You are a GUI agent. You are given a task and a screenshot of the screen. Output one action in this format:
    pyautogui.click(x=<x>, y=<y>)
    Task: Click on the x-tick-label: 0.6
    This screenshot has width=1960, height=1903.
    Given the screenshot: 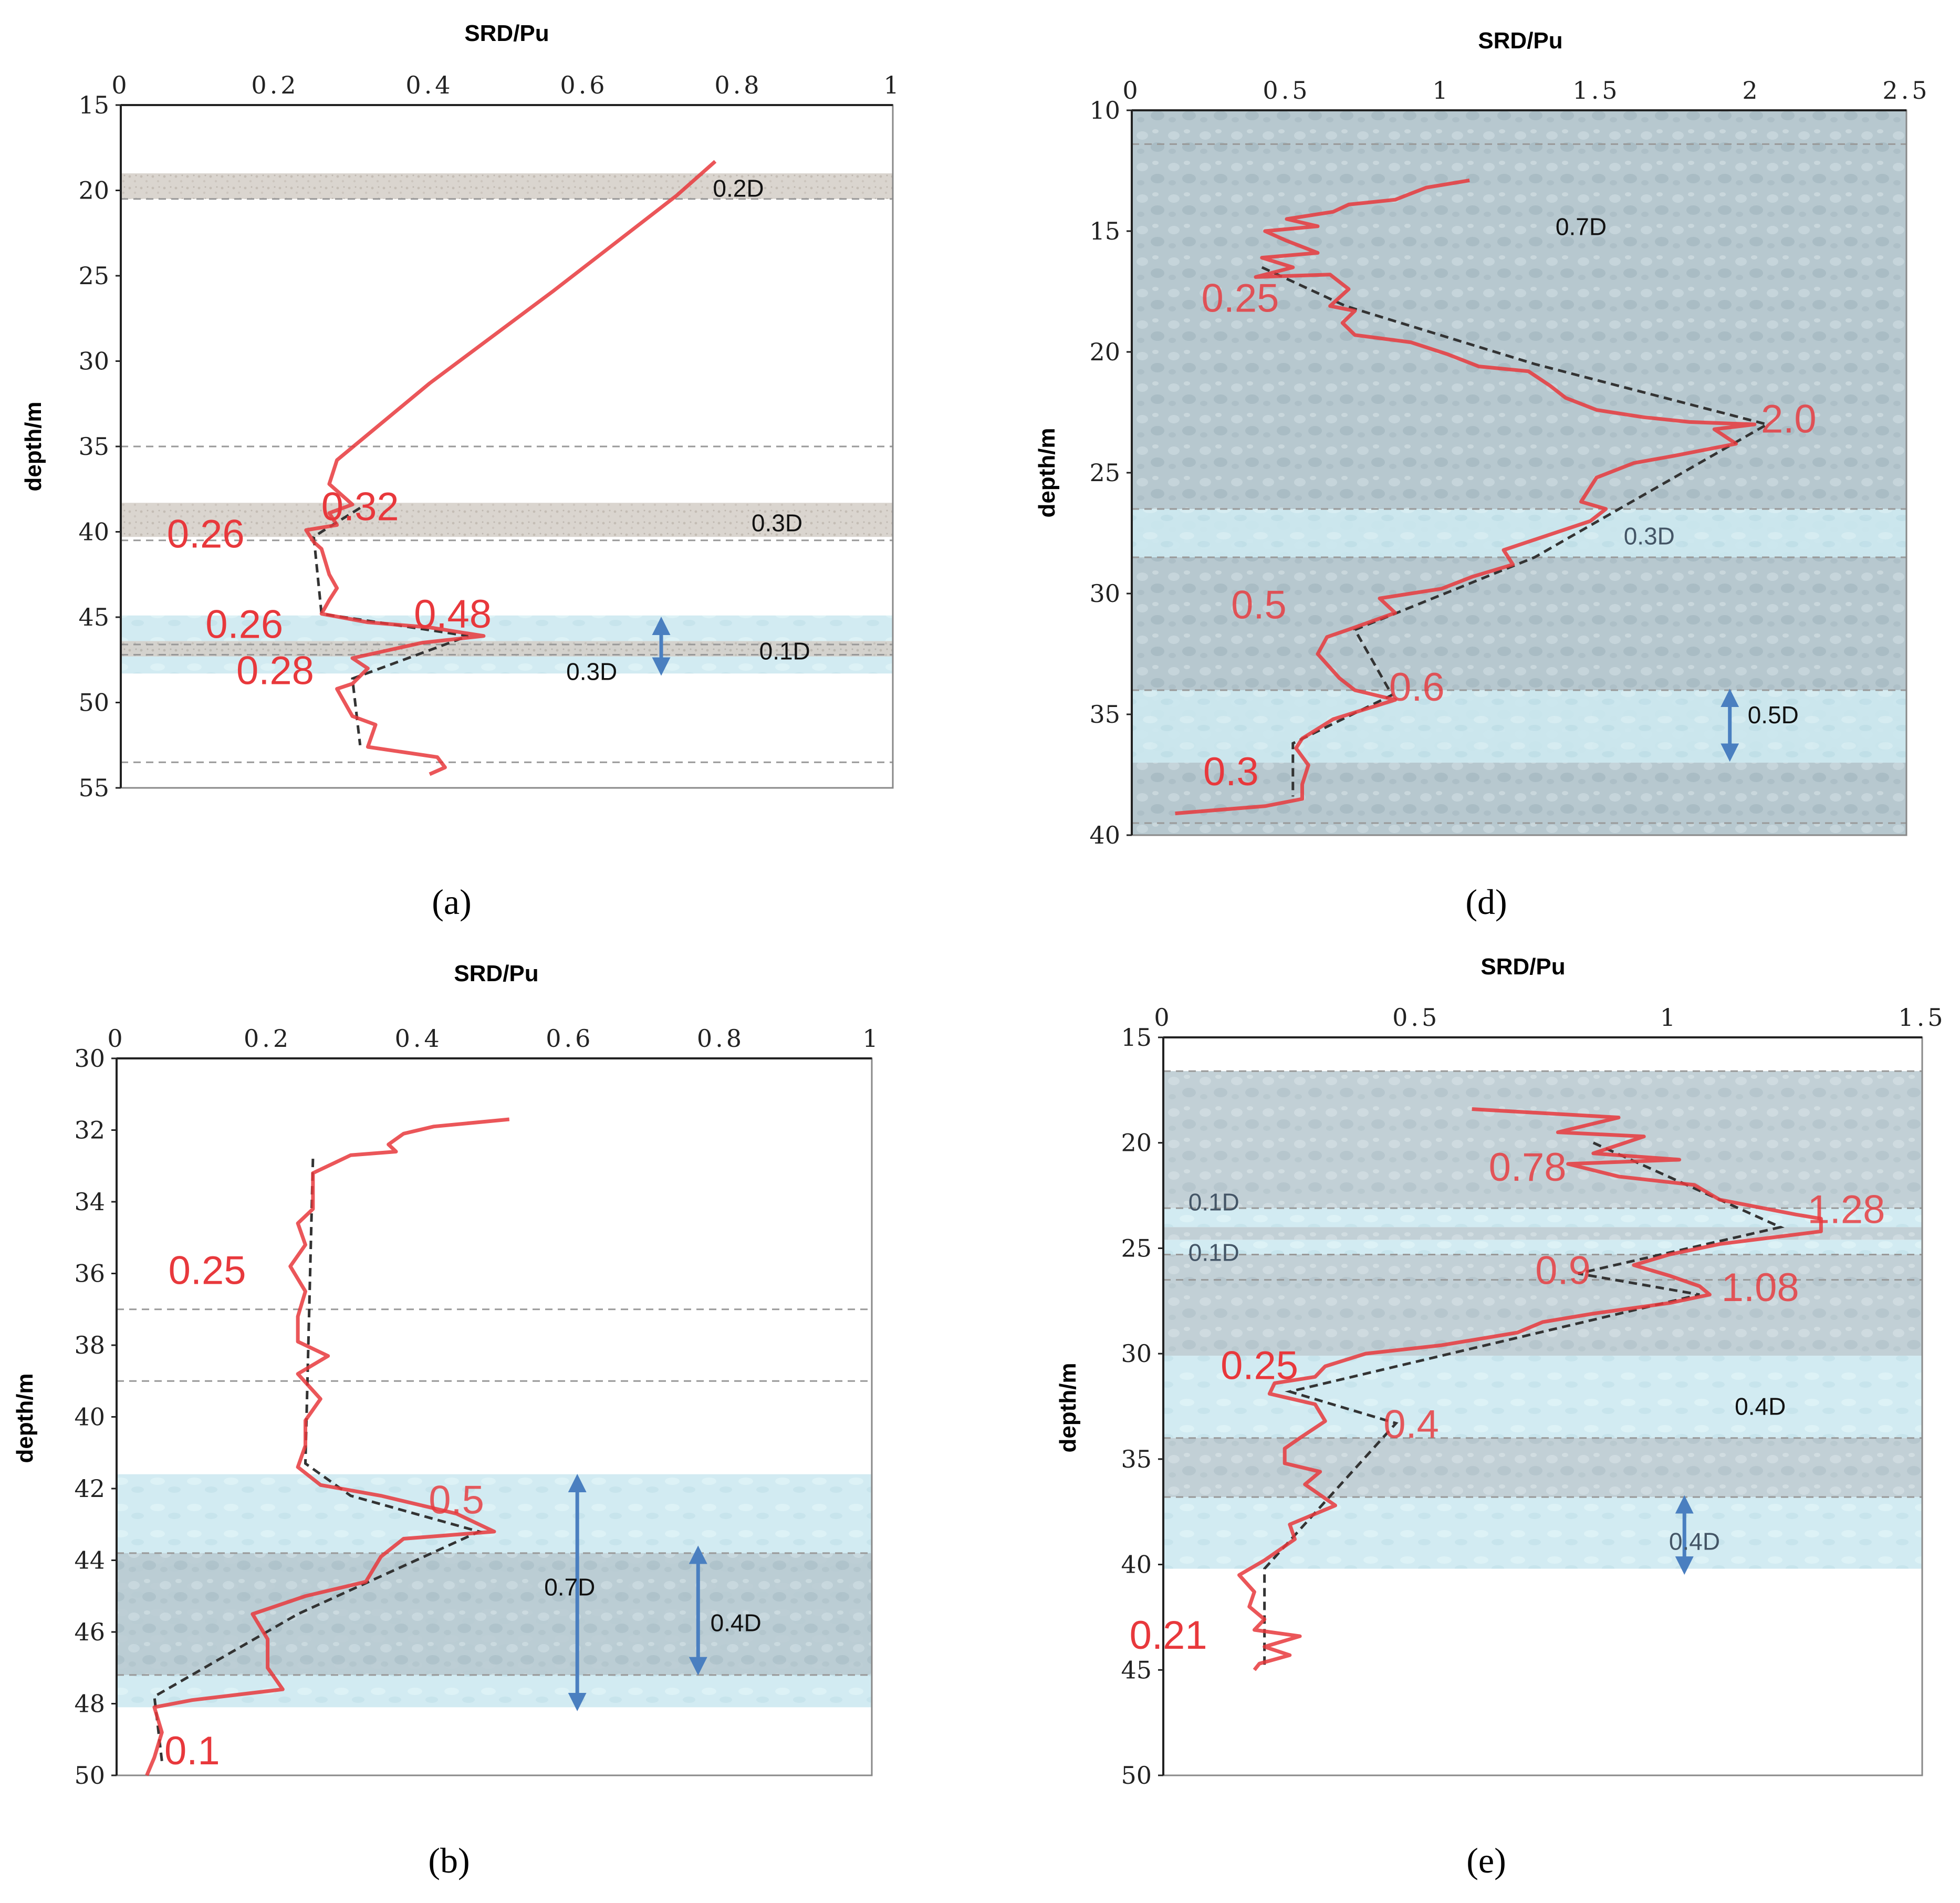 What is the action you would take?
    pyautogui.click(x=584, y=85)
    